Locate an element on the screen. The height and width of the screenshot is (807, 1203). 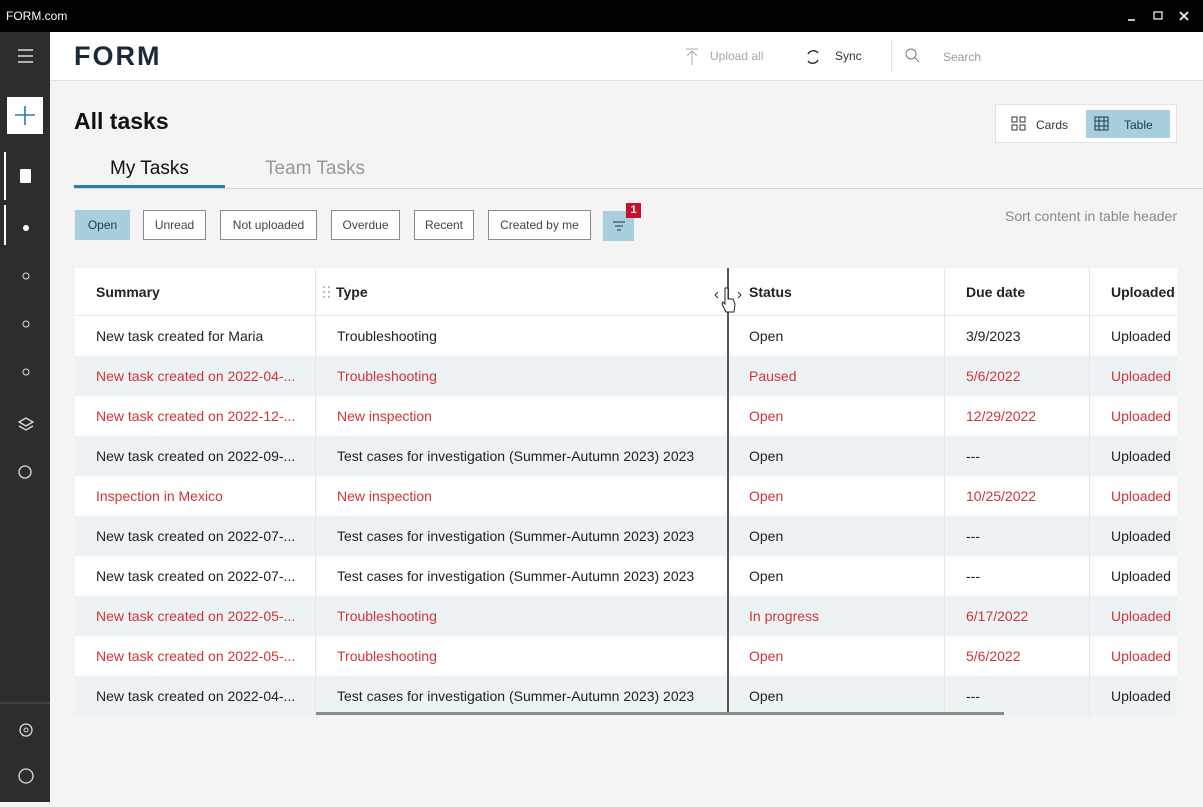
active-tab-indicator is located at coordinates (149, 186).